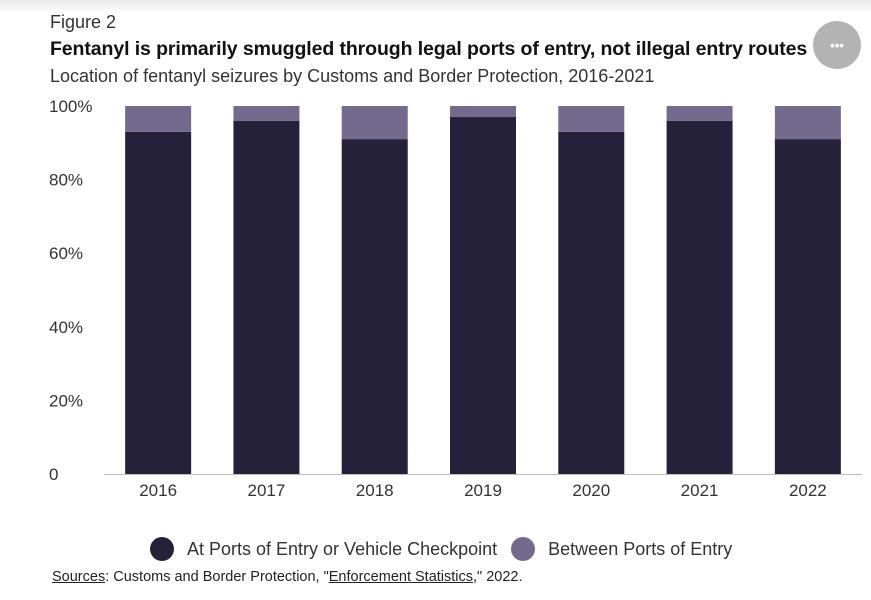 The height and width of the screenshot is (600, 871). I want to click on sources-link: Sources, so click(79, 577).